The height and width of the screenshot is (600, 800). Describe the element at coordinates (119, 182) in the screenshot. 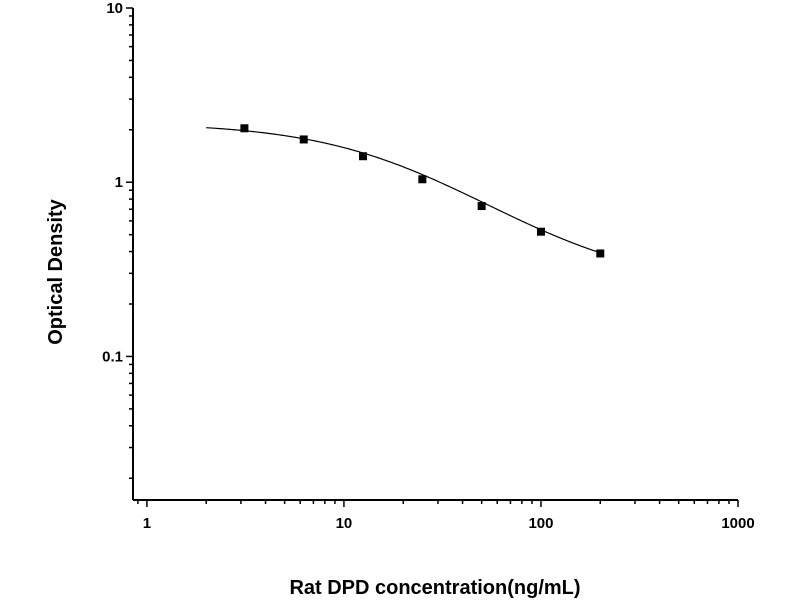

I see `y-tick-label-1: 1` at that location.